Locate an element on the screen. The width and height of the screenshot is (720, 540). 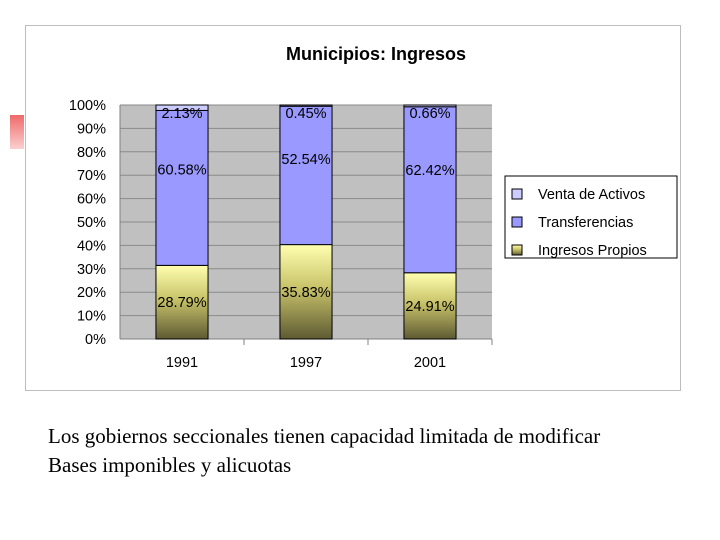
legend-label: Transferencias is located at coordinates (585, 223).